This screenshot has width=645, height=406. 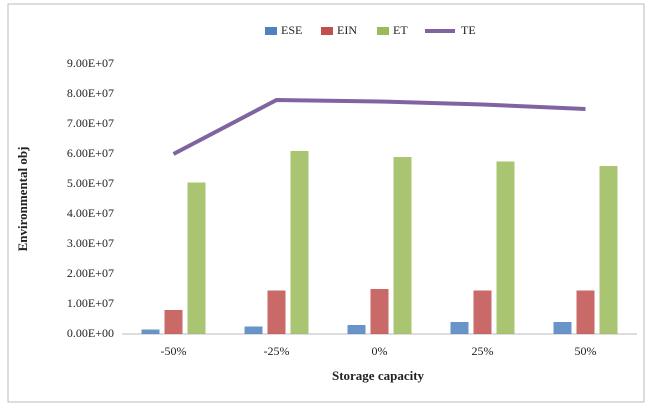 What do you see at coordinates (90, 333) in the screenshot?
I see `y-tick-label: 0.00E+00` at bounding box center [90, 333].